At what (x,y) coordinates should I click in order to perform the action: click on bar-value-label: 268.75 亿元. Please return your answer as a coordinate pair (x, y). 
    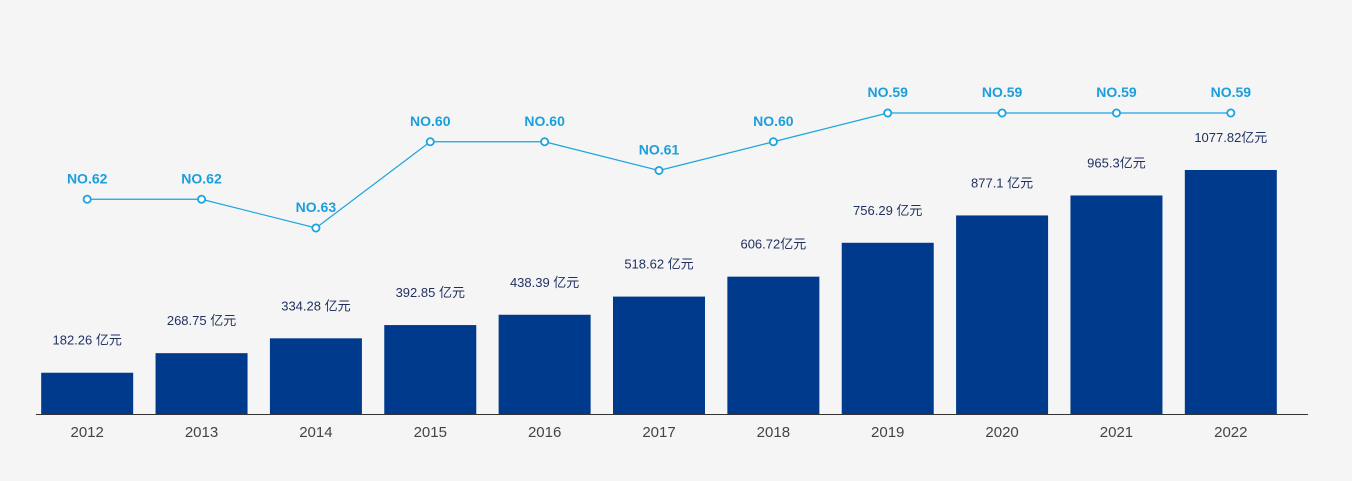
    Looking at the image, I should click on (201, 320).